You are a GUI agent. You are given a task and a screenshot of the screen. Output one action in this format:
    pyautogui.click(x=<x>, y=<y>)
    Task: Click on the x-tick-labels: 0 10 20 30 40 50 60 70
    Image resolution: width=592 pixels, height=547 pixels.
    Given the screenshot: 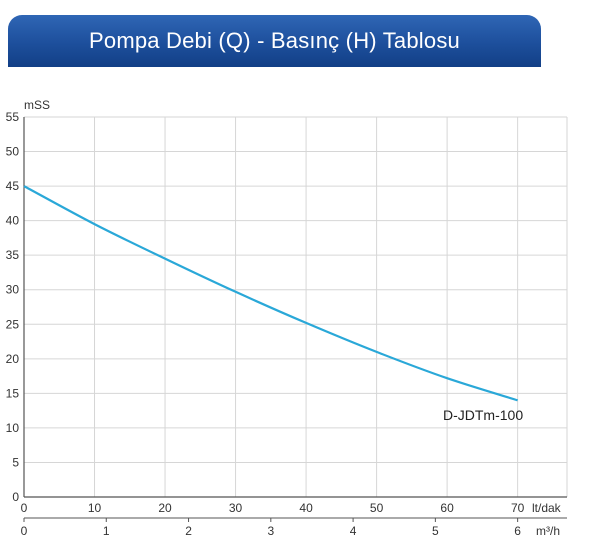 What is the action you would take?
    pyautogui.click(x=273, y=508)
    